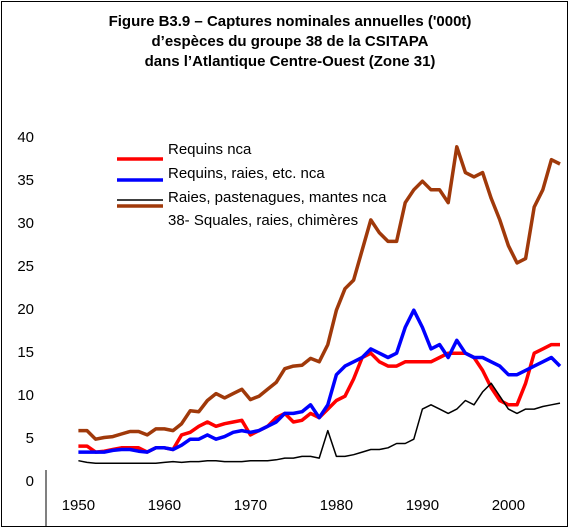 This screenshot has width=571, height=530. I want to click on y-tick-label: 10, so click(25, 395).